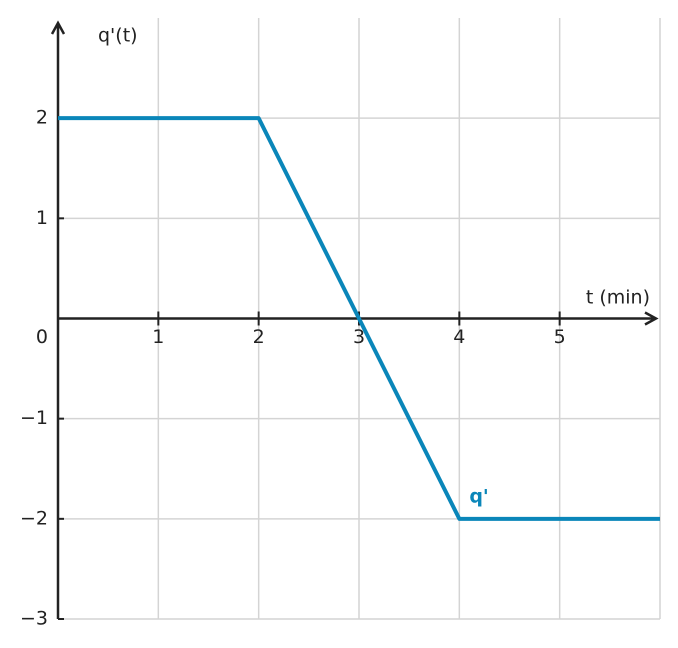 The height and width of the screenshot is (648, 678). I want to click on y-tick-label: −3, so click(34, 619).